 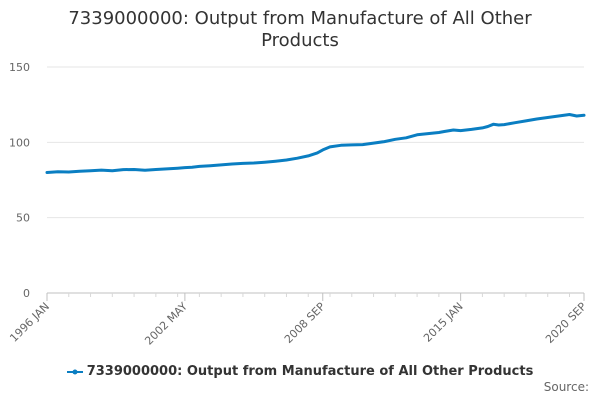 What do you see at coordinates (566, 387) in the screenshot?
I see `source-credit: Source:` at bounding box center [566, 387].